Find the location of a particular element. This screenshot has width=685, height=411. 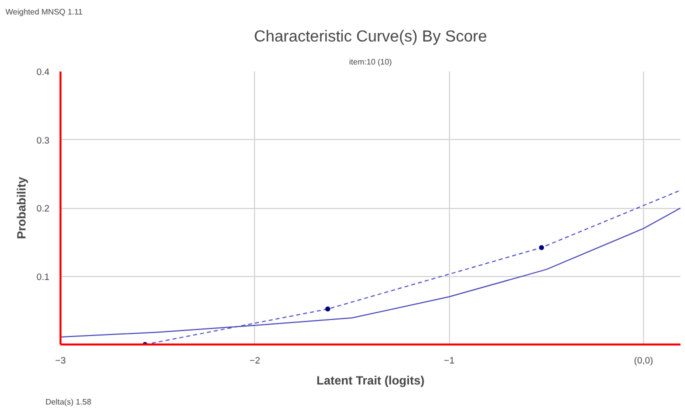

x-tick-label: (0,0) is located at coordinates (644, 361).